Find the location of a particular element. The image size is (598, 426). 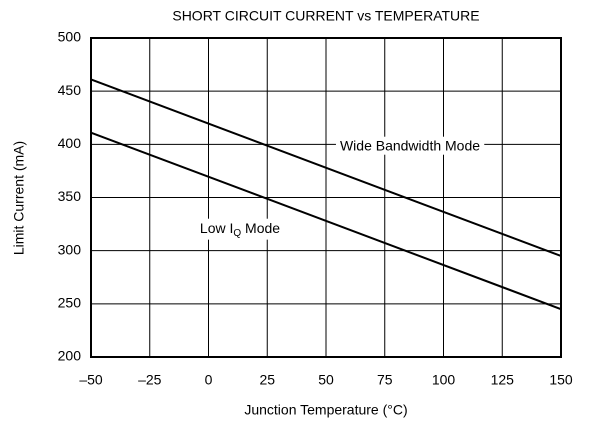

x-tick-label: 150 is located at coordinates (561, 380).